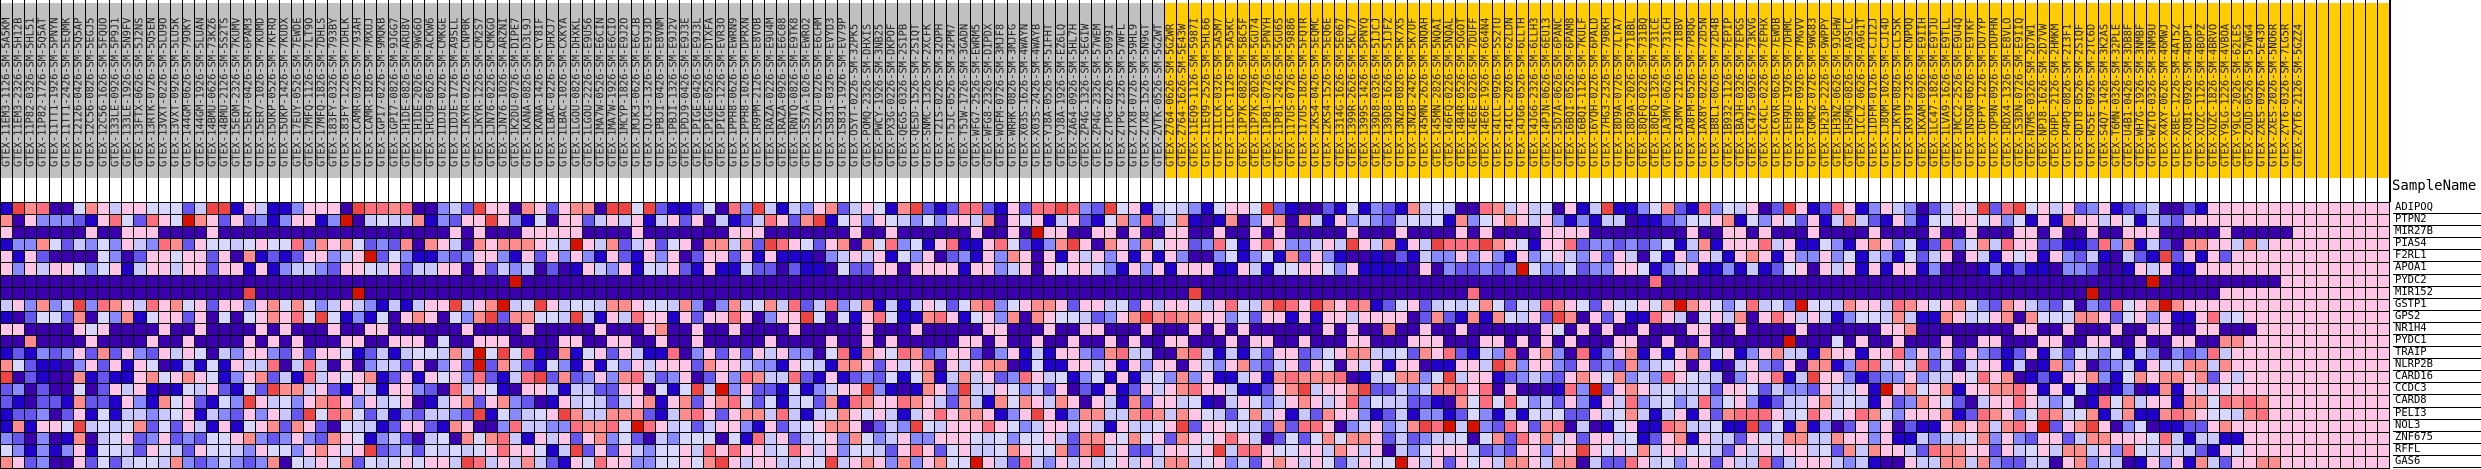 Image resolution: width=2481 pixels, height=469 pixels. I want to click on sample-group-color-box: GTEX-T2IS-0226-SM-32OPH, so click(940, 90).